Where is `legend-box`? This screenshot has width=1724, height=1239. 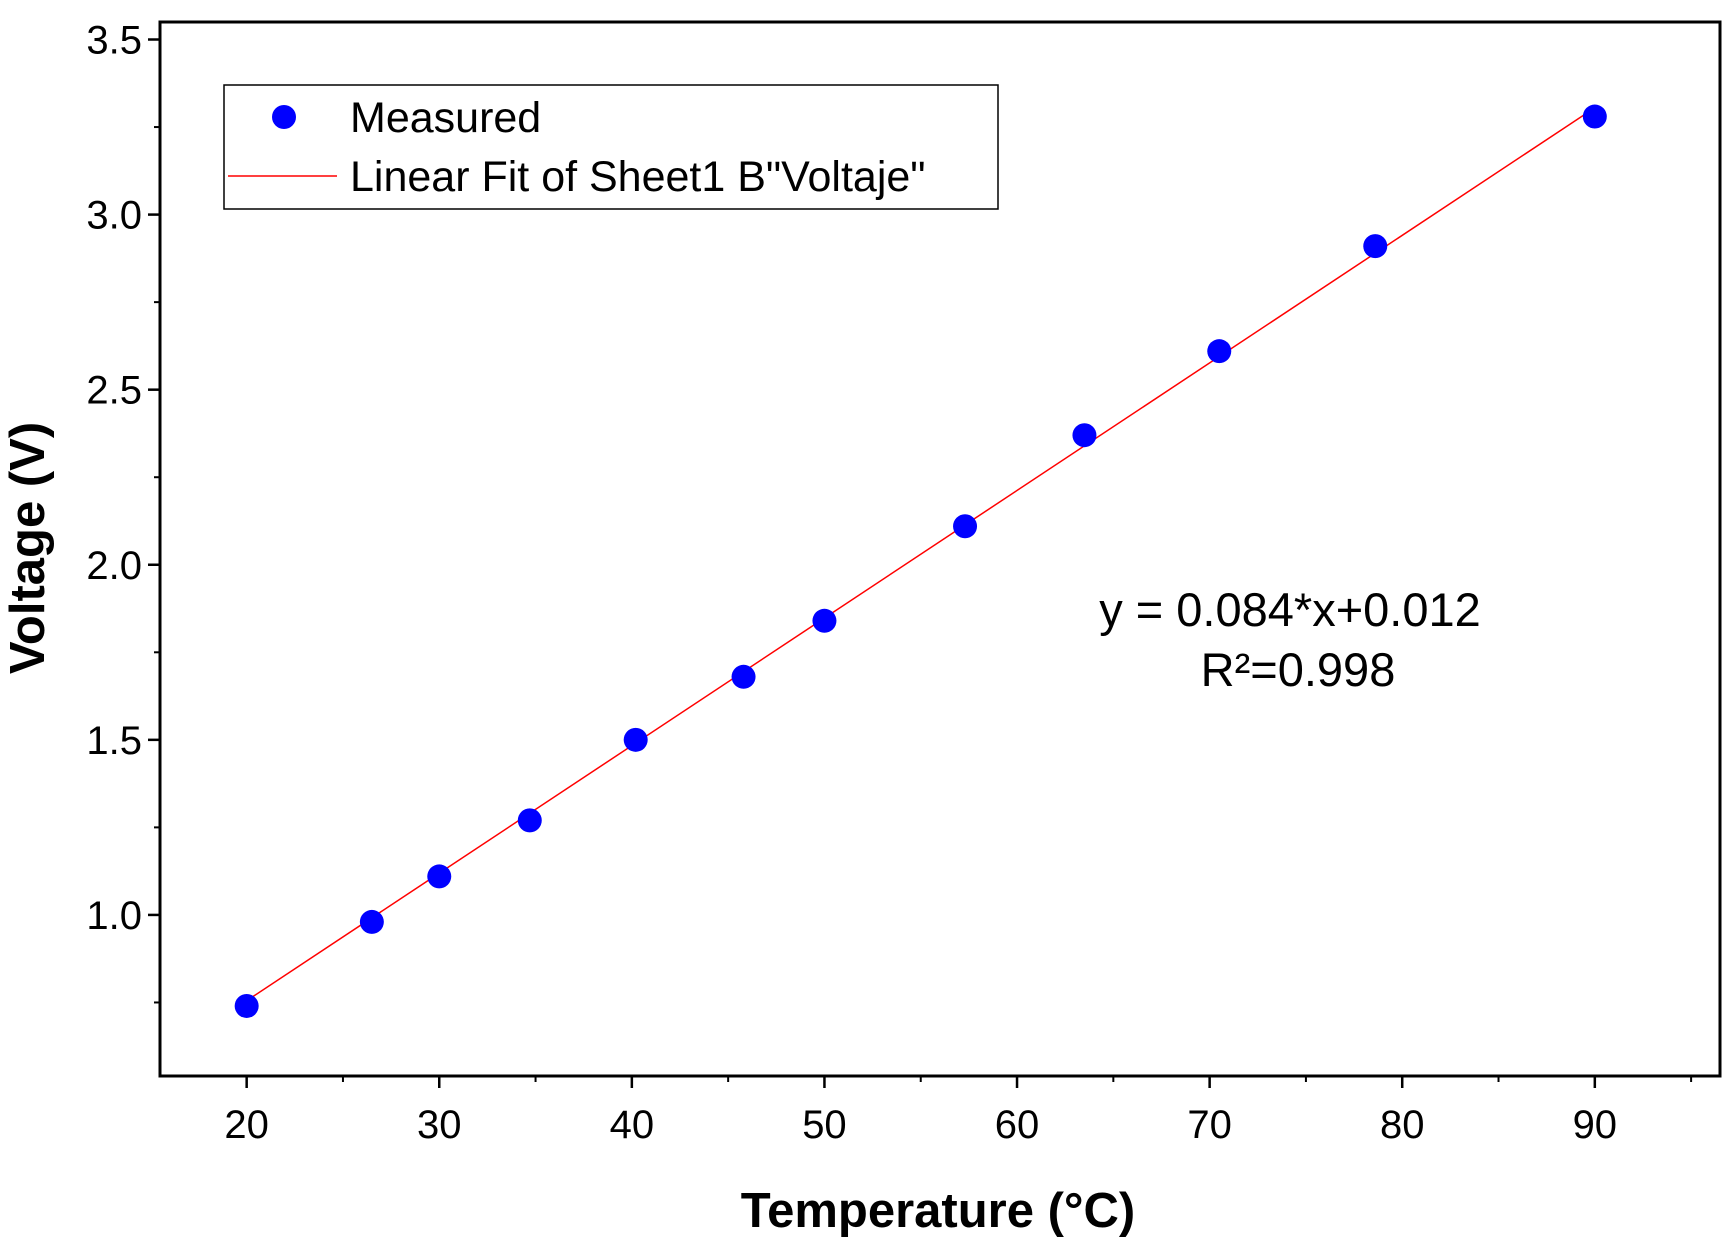 legend-box is located at coordinates (611, 147).